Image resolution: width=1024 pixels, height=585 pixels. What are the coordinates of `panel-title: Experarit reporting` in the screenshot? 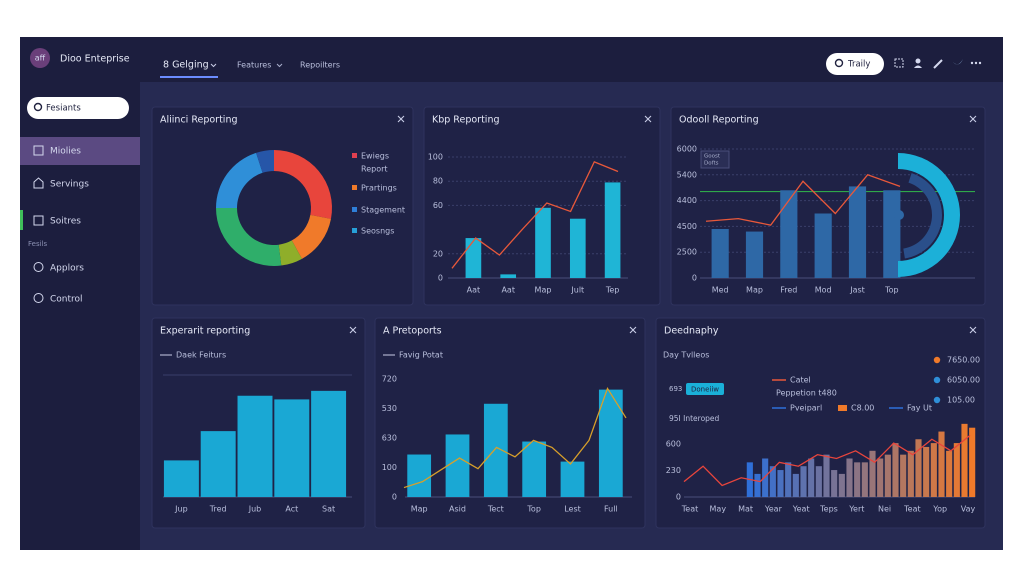 It's located at (205, 331).